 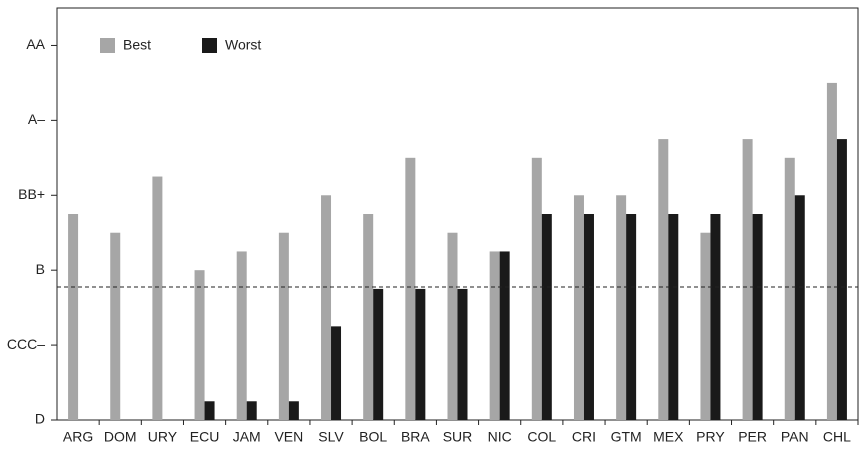 What do you see at coordinates (837, 437) in the screenshot?
I see `x-tick-label: CHL` at bounding box center [837, 437].